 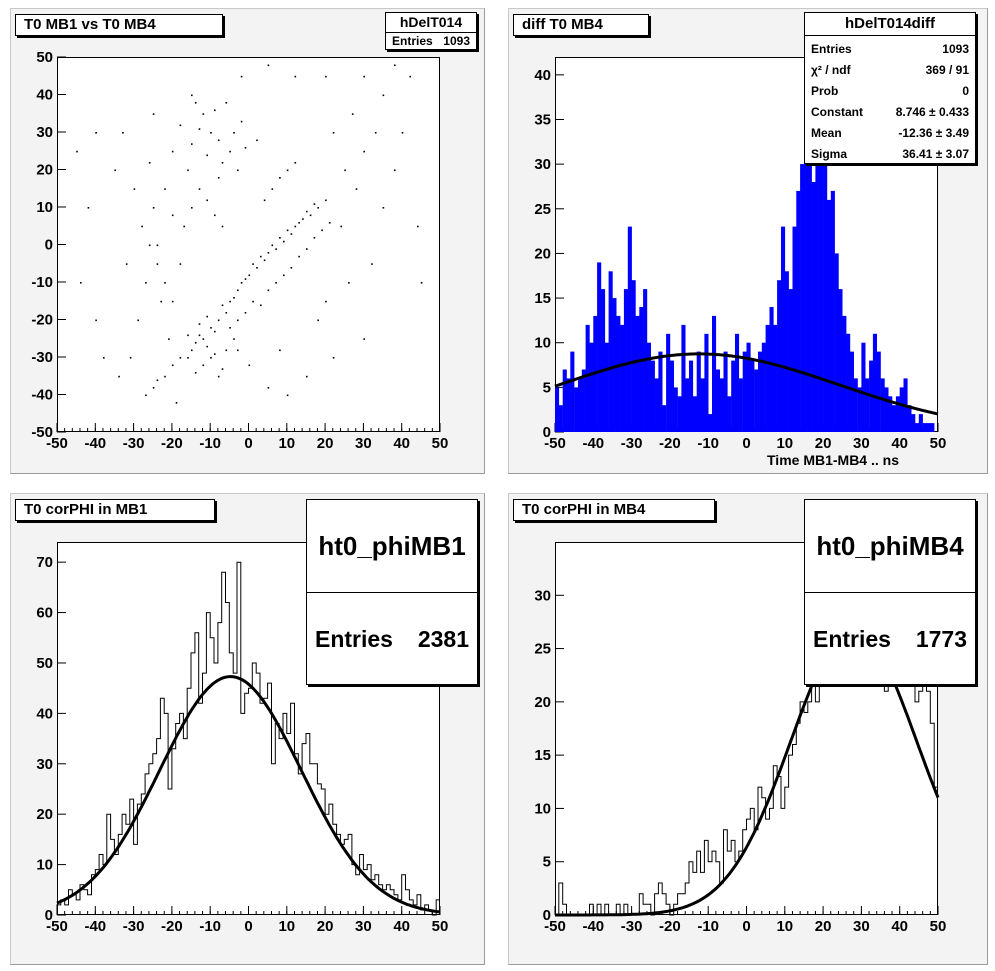 I want to click on y-tick-label: 5, so click(x=547, y=862).